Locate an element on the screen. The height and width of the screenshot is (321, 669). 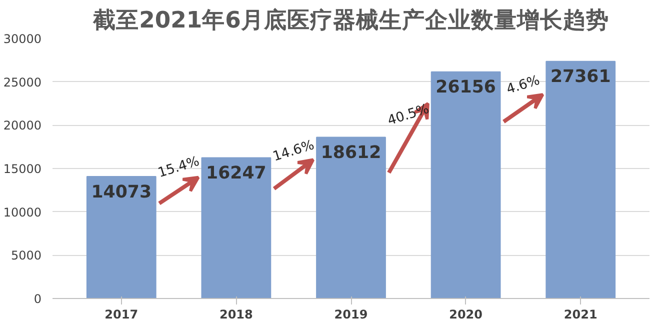
y-tick-label: 25000 is located at coordinates (22, 82).